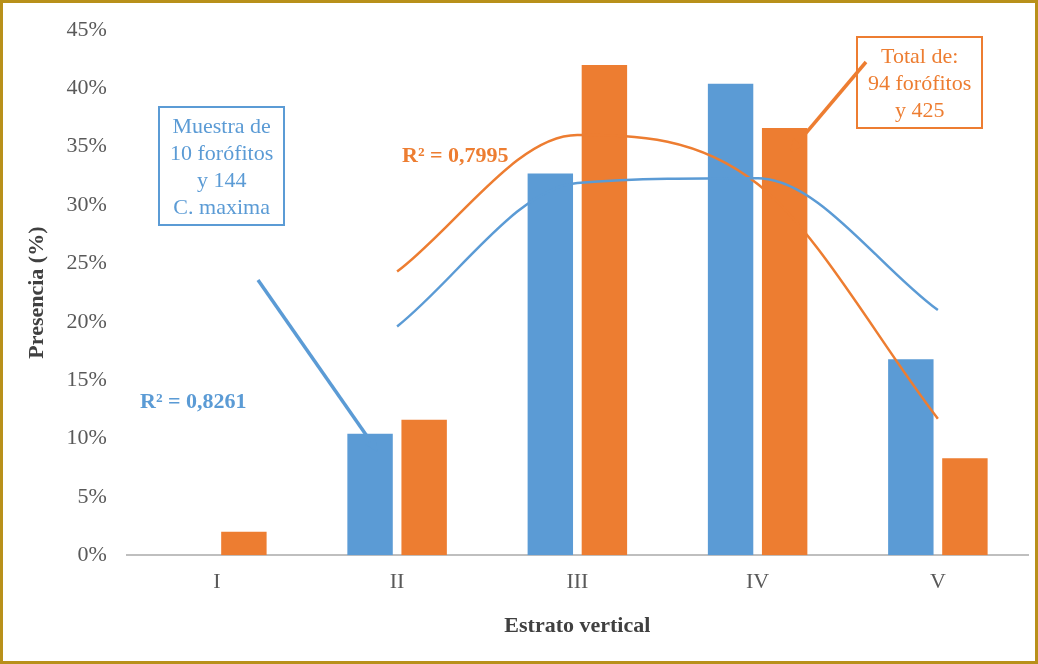 The height and width of the screenshot is (664, 1038). Describe the element at coordinates (937, 581) in the screenshot. I see `x-tick-label: V` at that location.